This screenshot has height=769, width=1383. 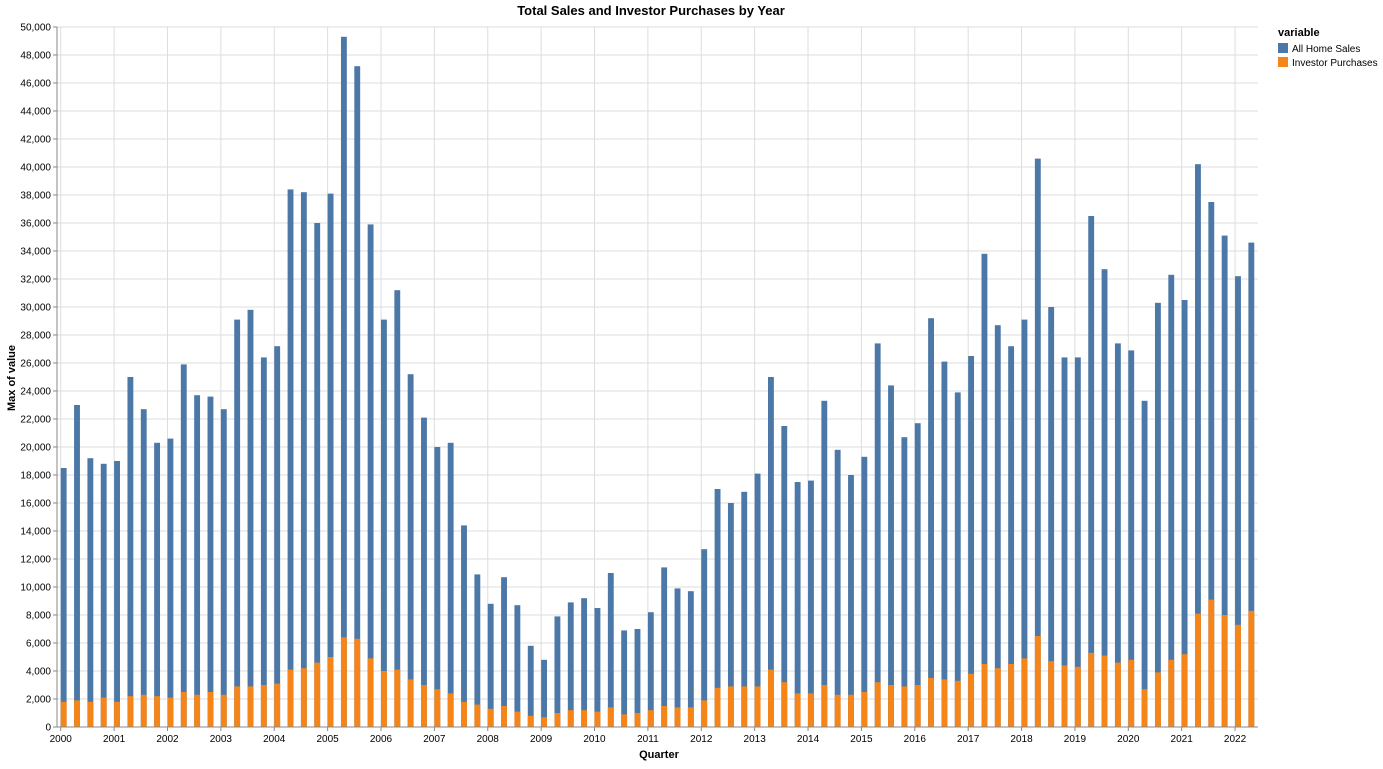 What do you see at coordinates (434, 739) in the screenshot?
I see `x-tick-label: 2007` at bounding box center [434, 739].